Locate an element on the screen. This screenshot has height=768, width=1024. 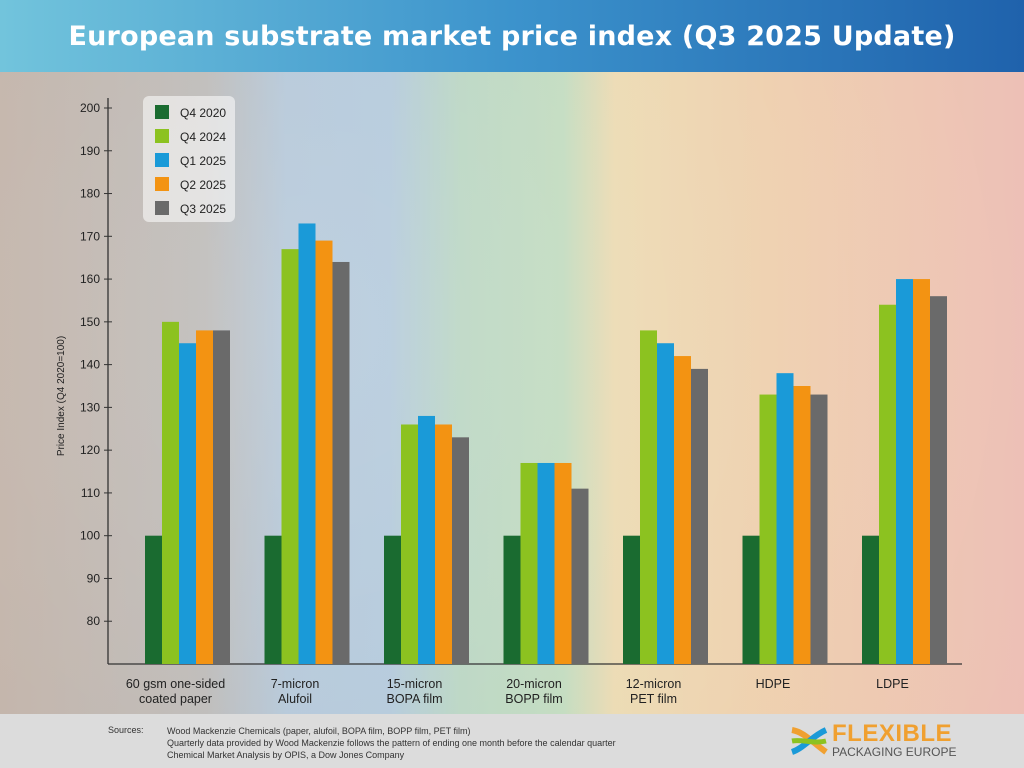
x-tick-label: HDPE is located at coordinates (773, 684).